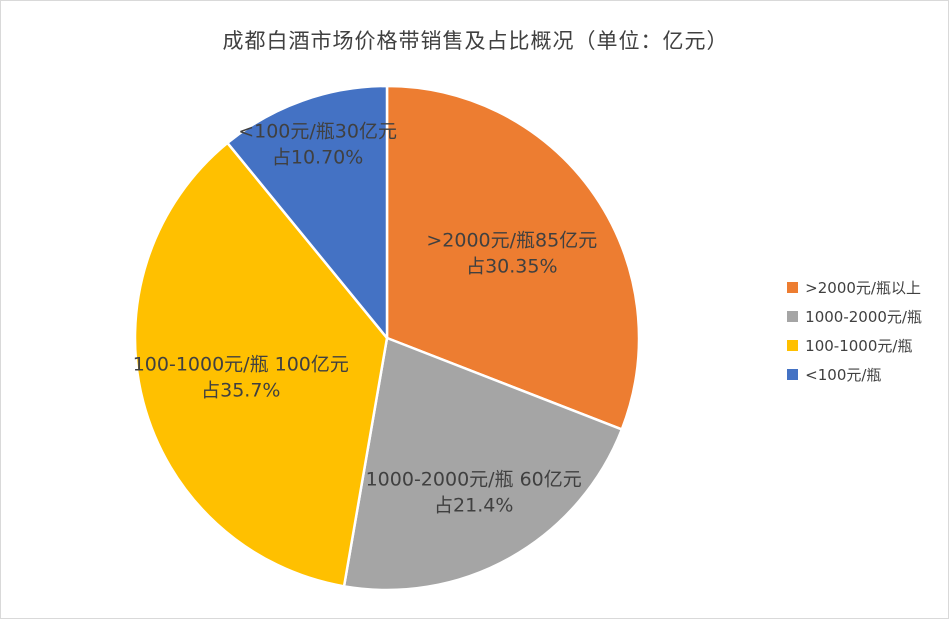 This screenshot has width=949, height=619. What do you see at coordinates (793, 345) in the screenshot?
I see `legend-swatch-yellow-icon` at bounding box center [793, 345].